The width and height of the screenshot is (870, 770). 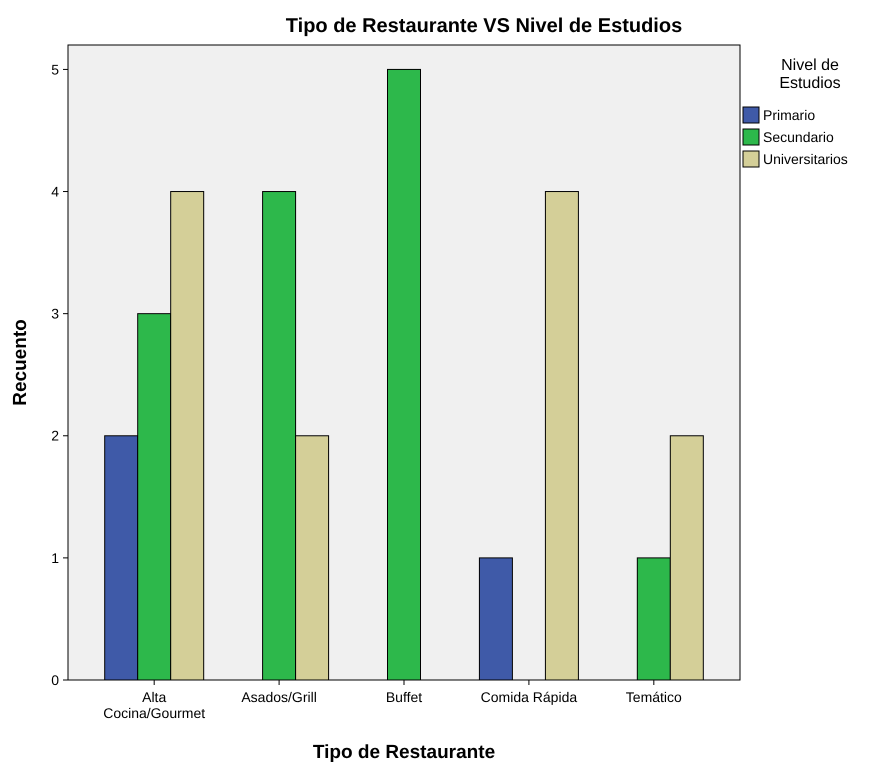 I want to click on legend-label: Universitarios, so click(x=805, y=158).